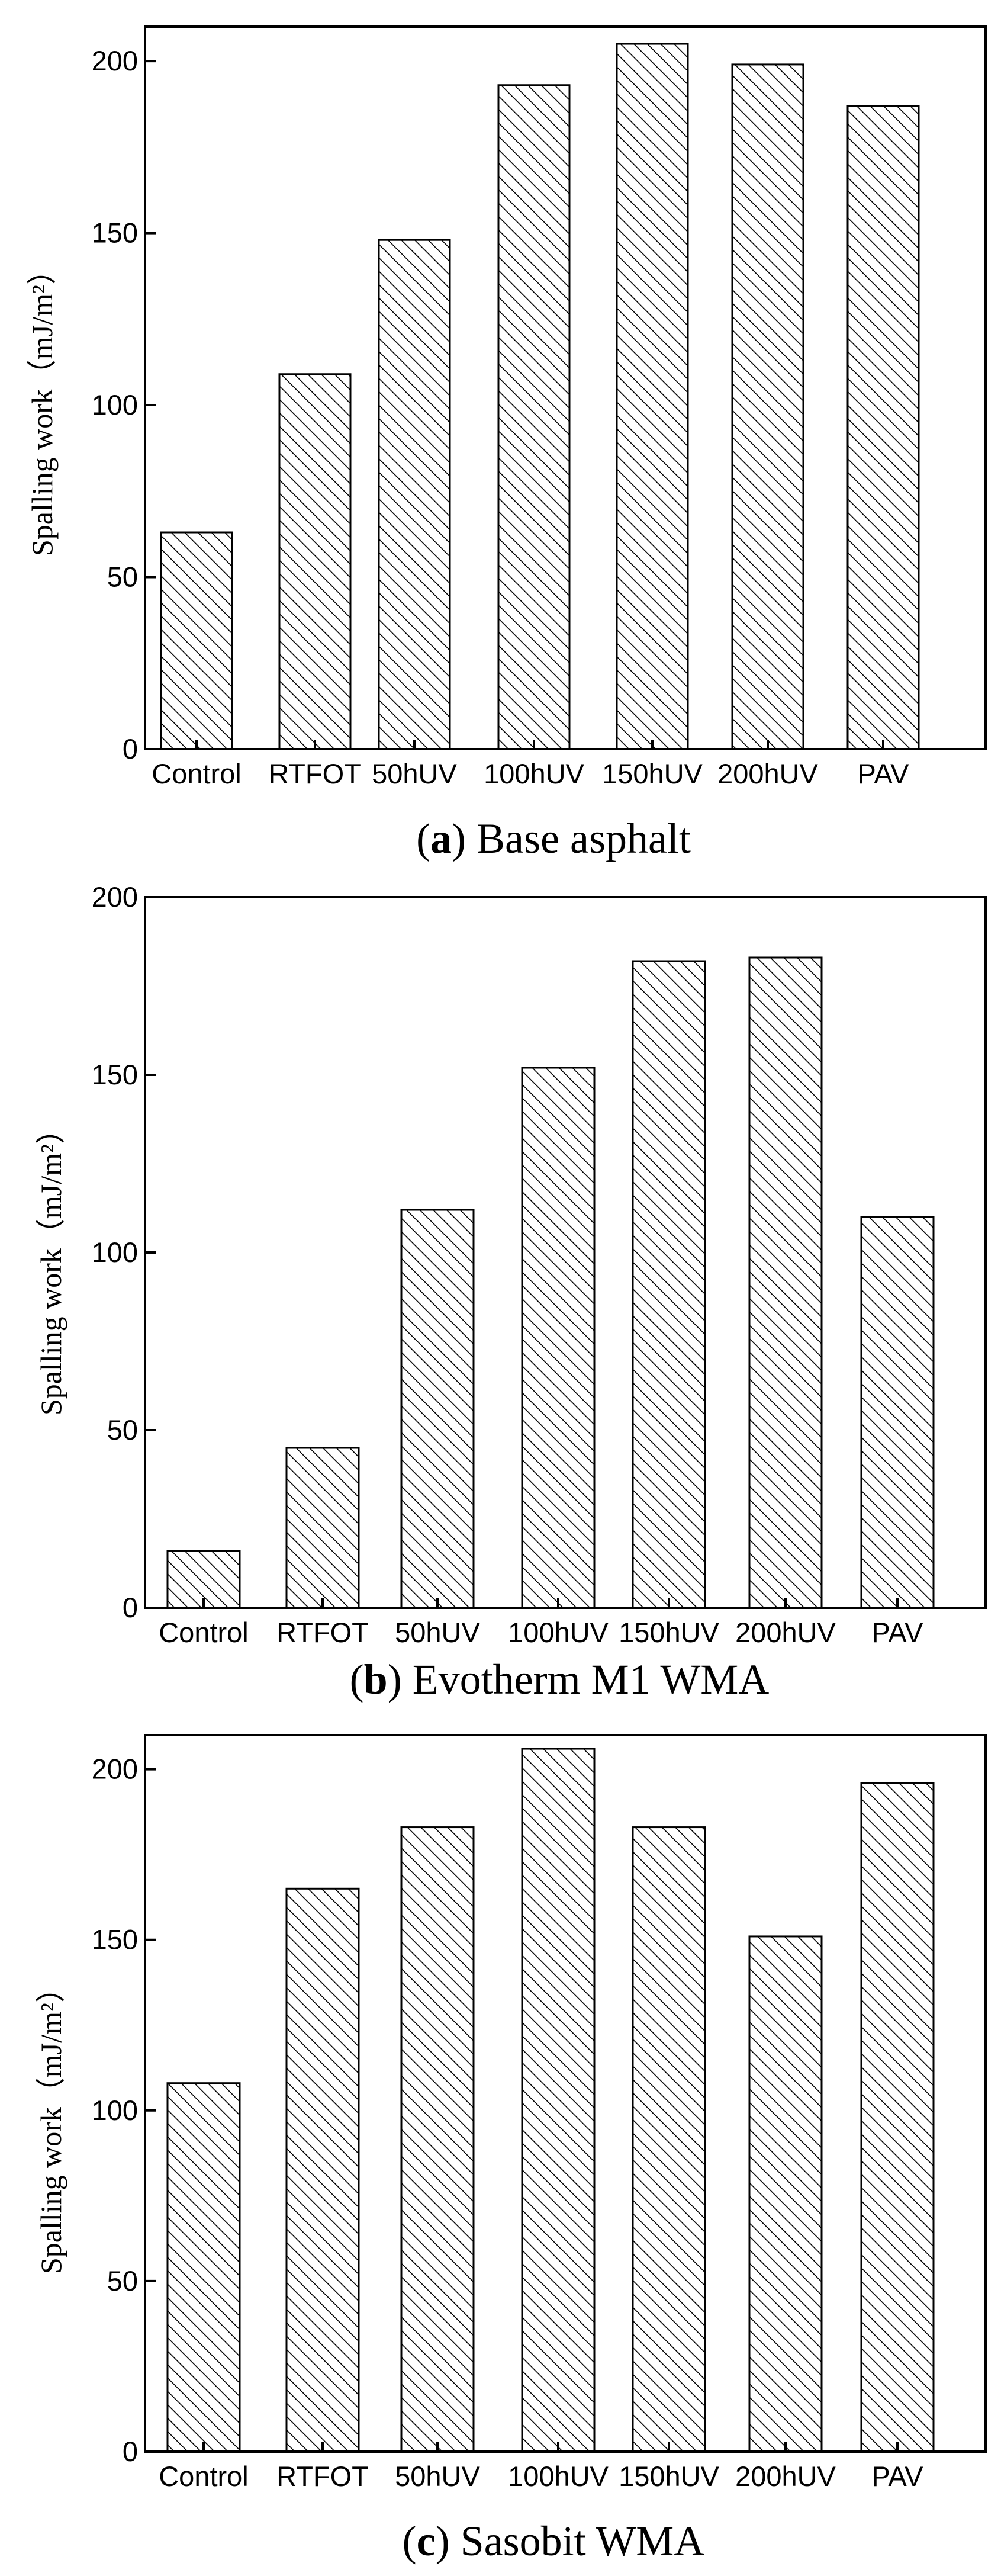  I want to click on caption-text: Base asphalt, so click(578, 838).